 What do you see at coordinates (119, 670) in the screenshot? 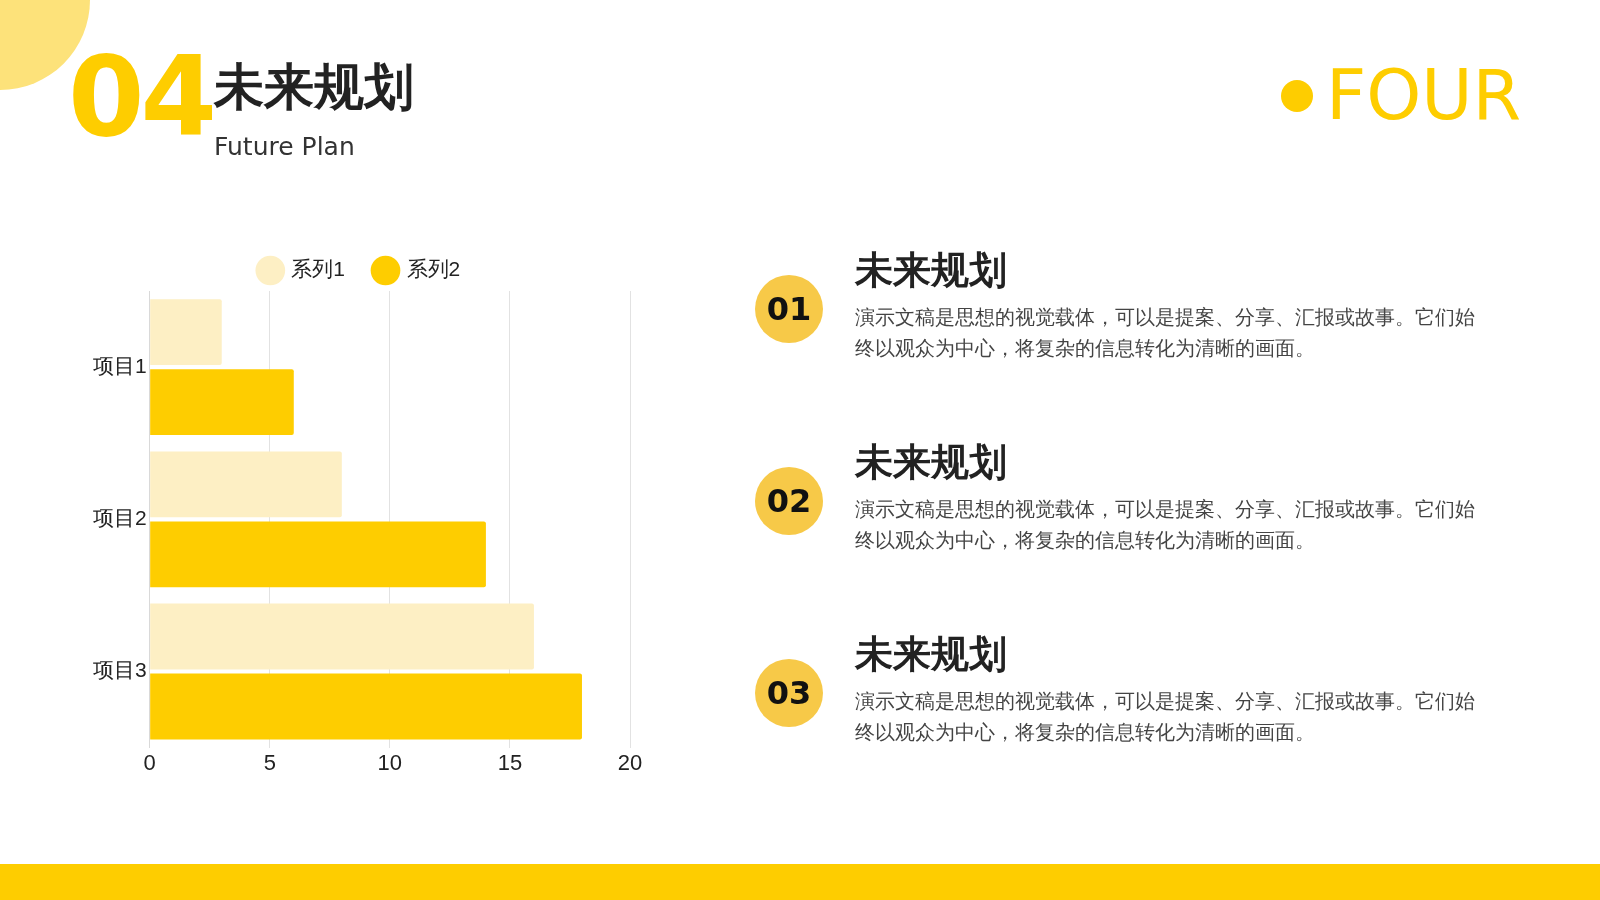
I see `y-tick-label: 项目3` at bounding box center [119, 670].